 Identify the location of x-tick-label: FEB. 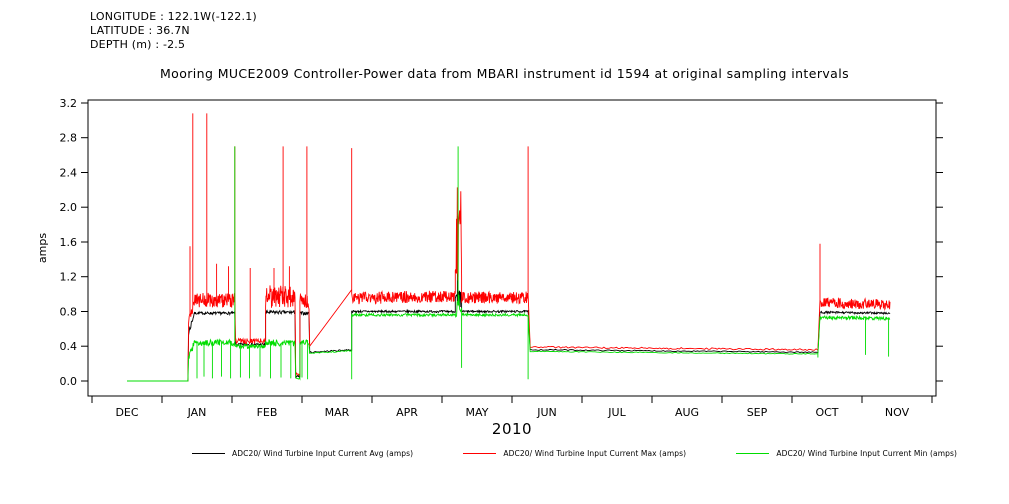
(267, 412).